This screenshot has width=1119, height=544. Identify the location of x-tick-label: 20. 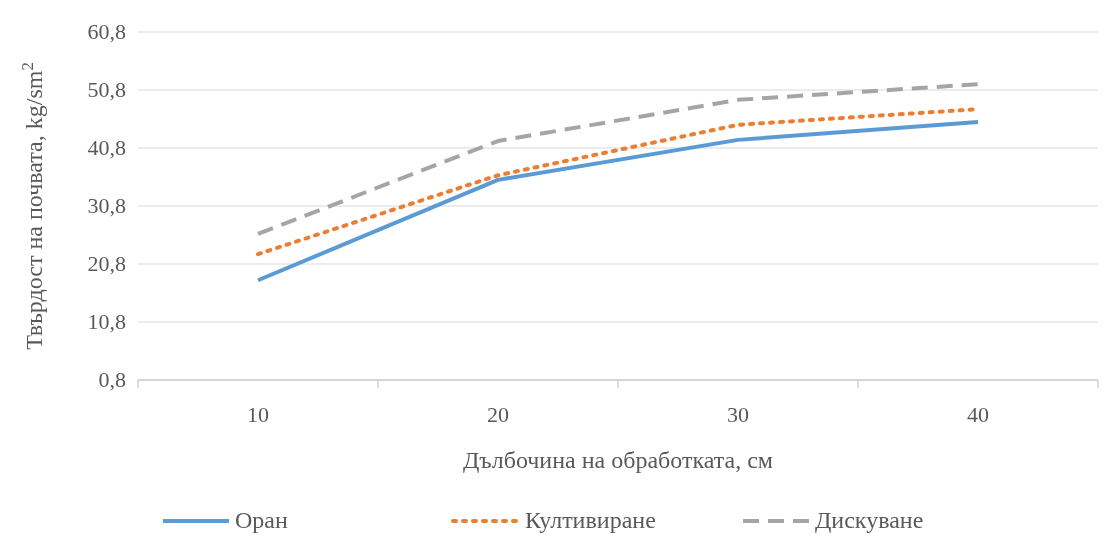
(498, 414).